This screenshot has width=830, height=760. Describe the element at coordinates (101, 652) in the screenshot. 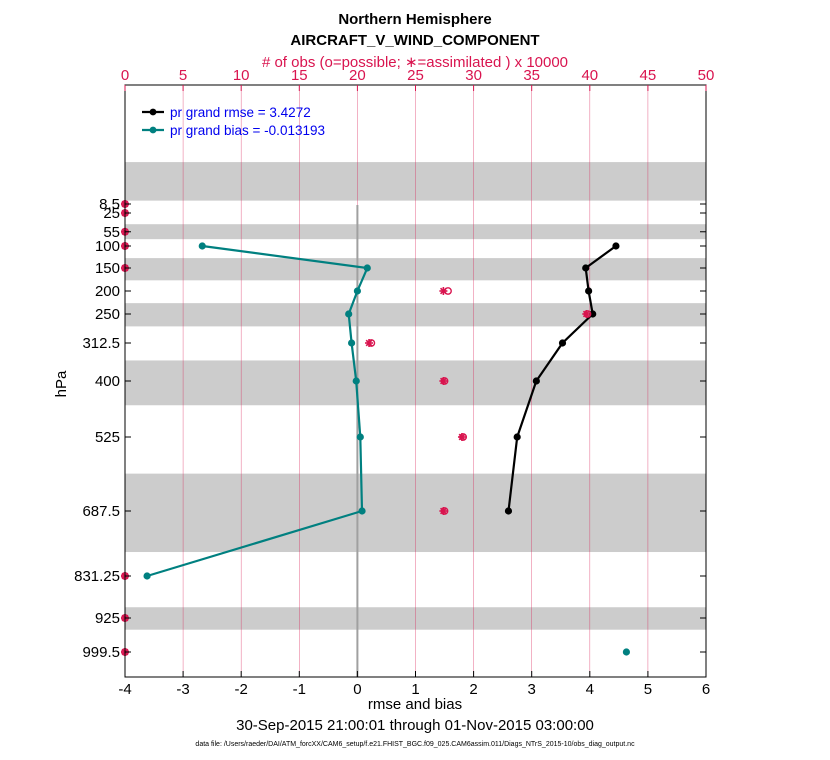

I see `y-tick-label: 999.5` at that location.